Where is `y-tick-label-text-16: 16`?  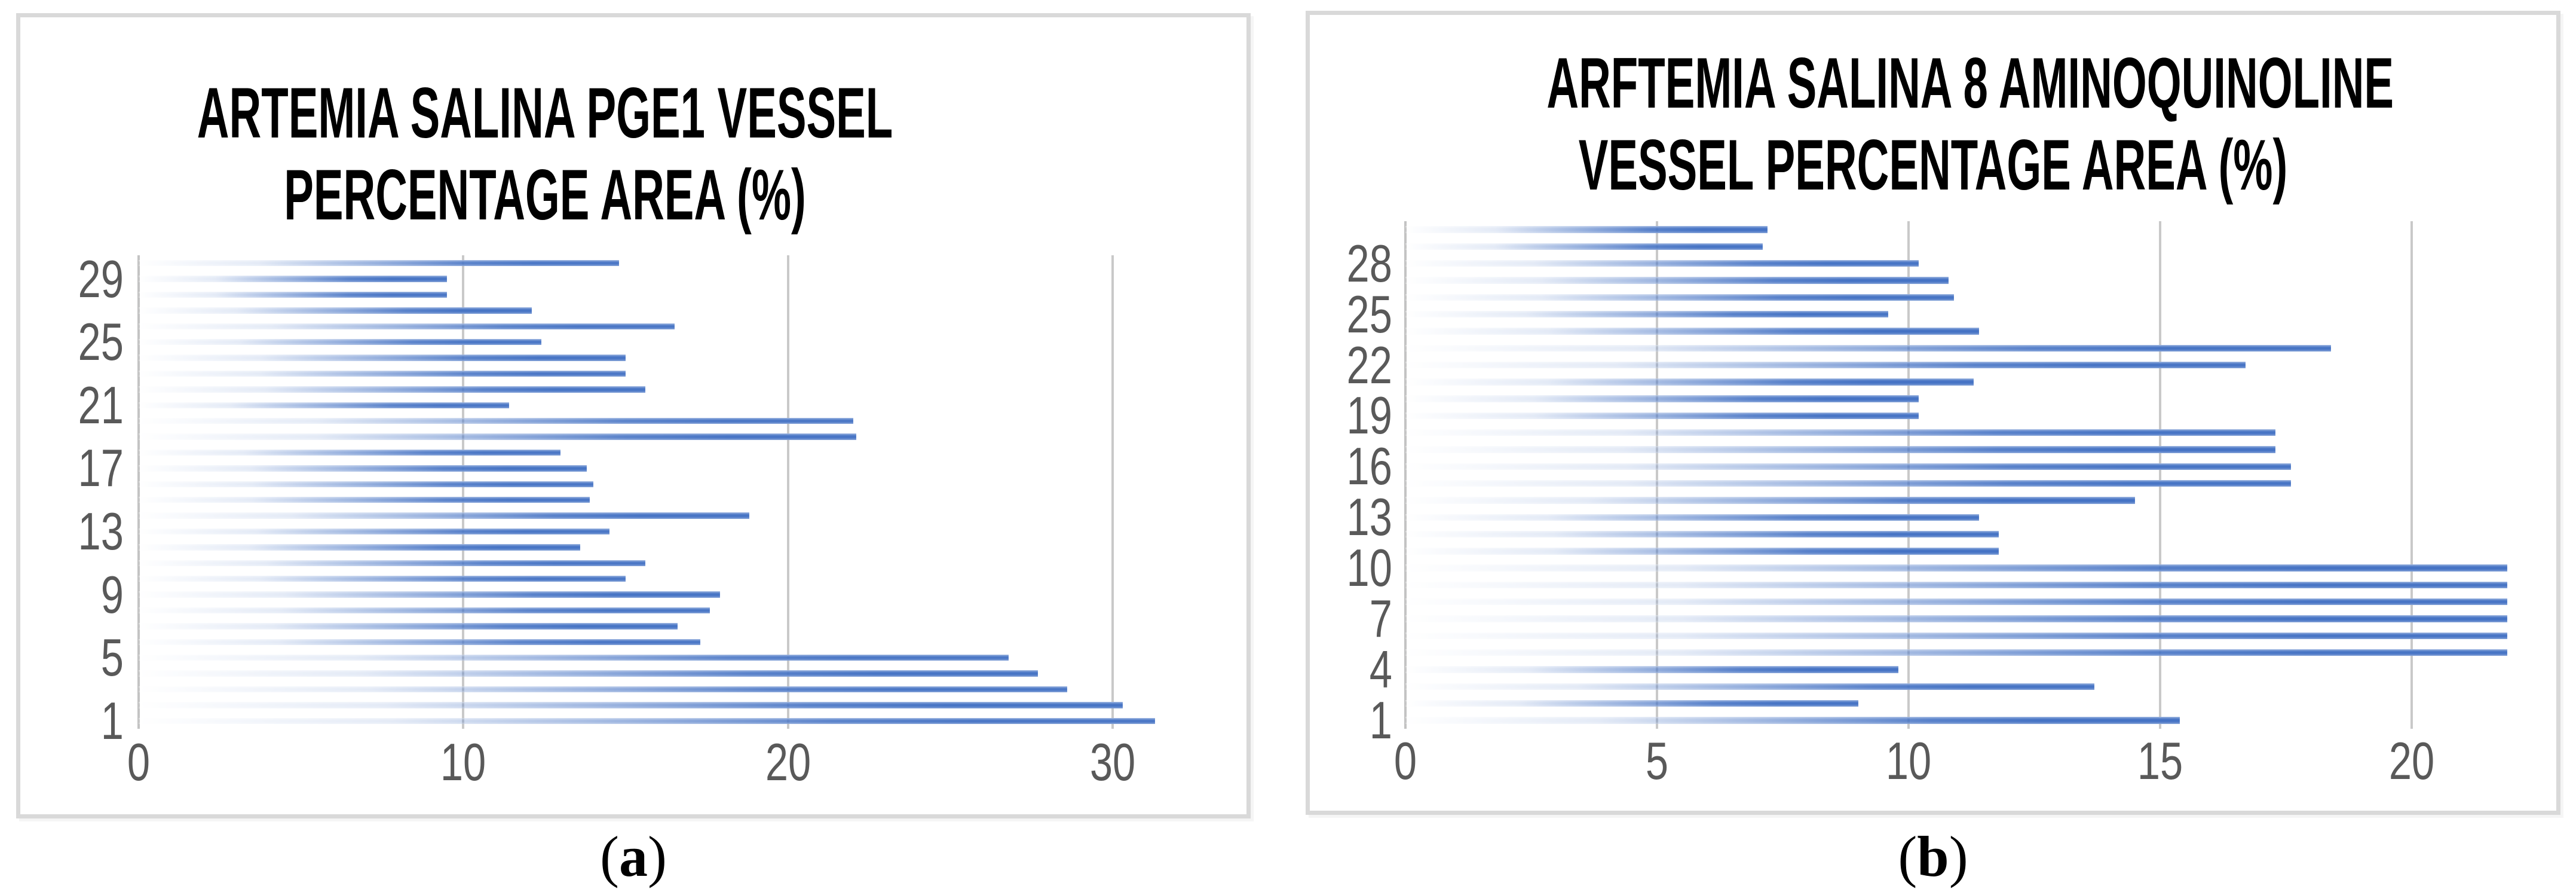 y-tick-label-text-16: 16 is located at coordinates (1369, 466).